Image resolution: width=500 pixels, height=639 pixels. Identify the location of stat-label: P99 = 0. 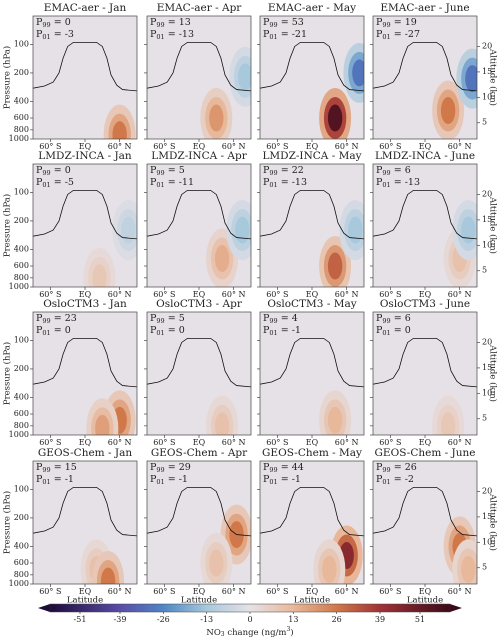
(53, 171).